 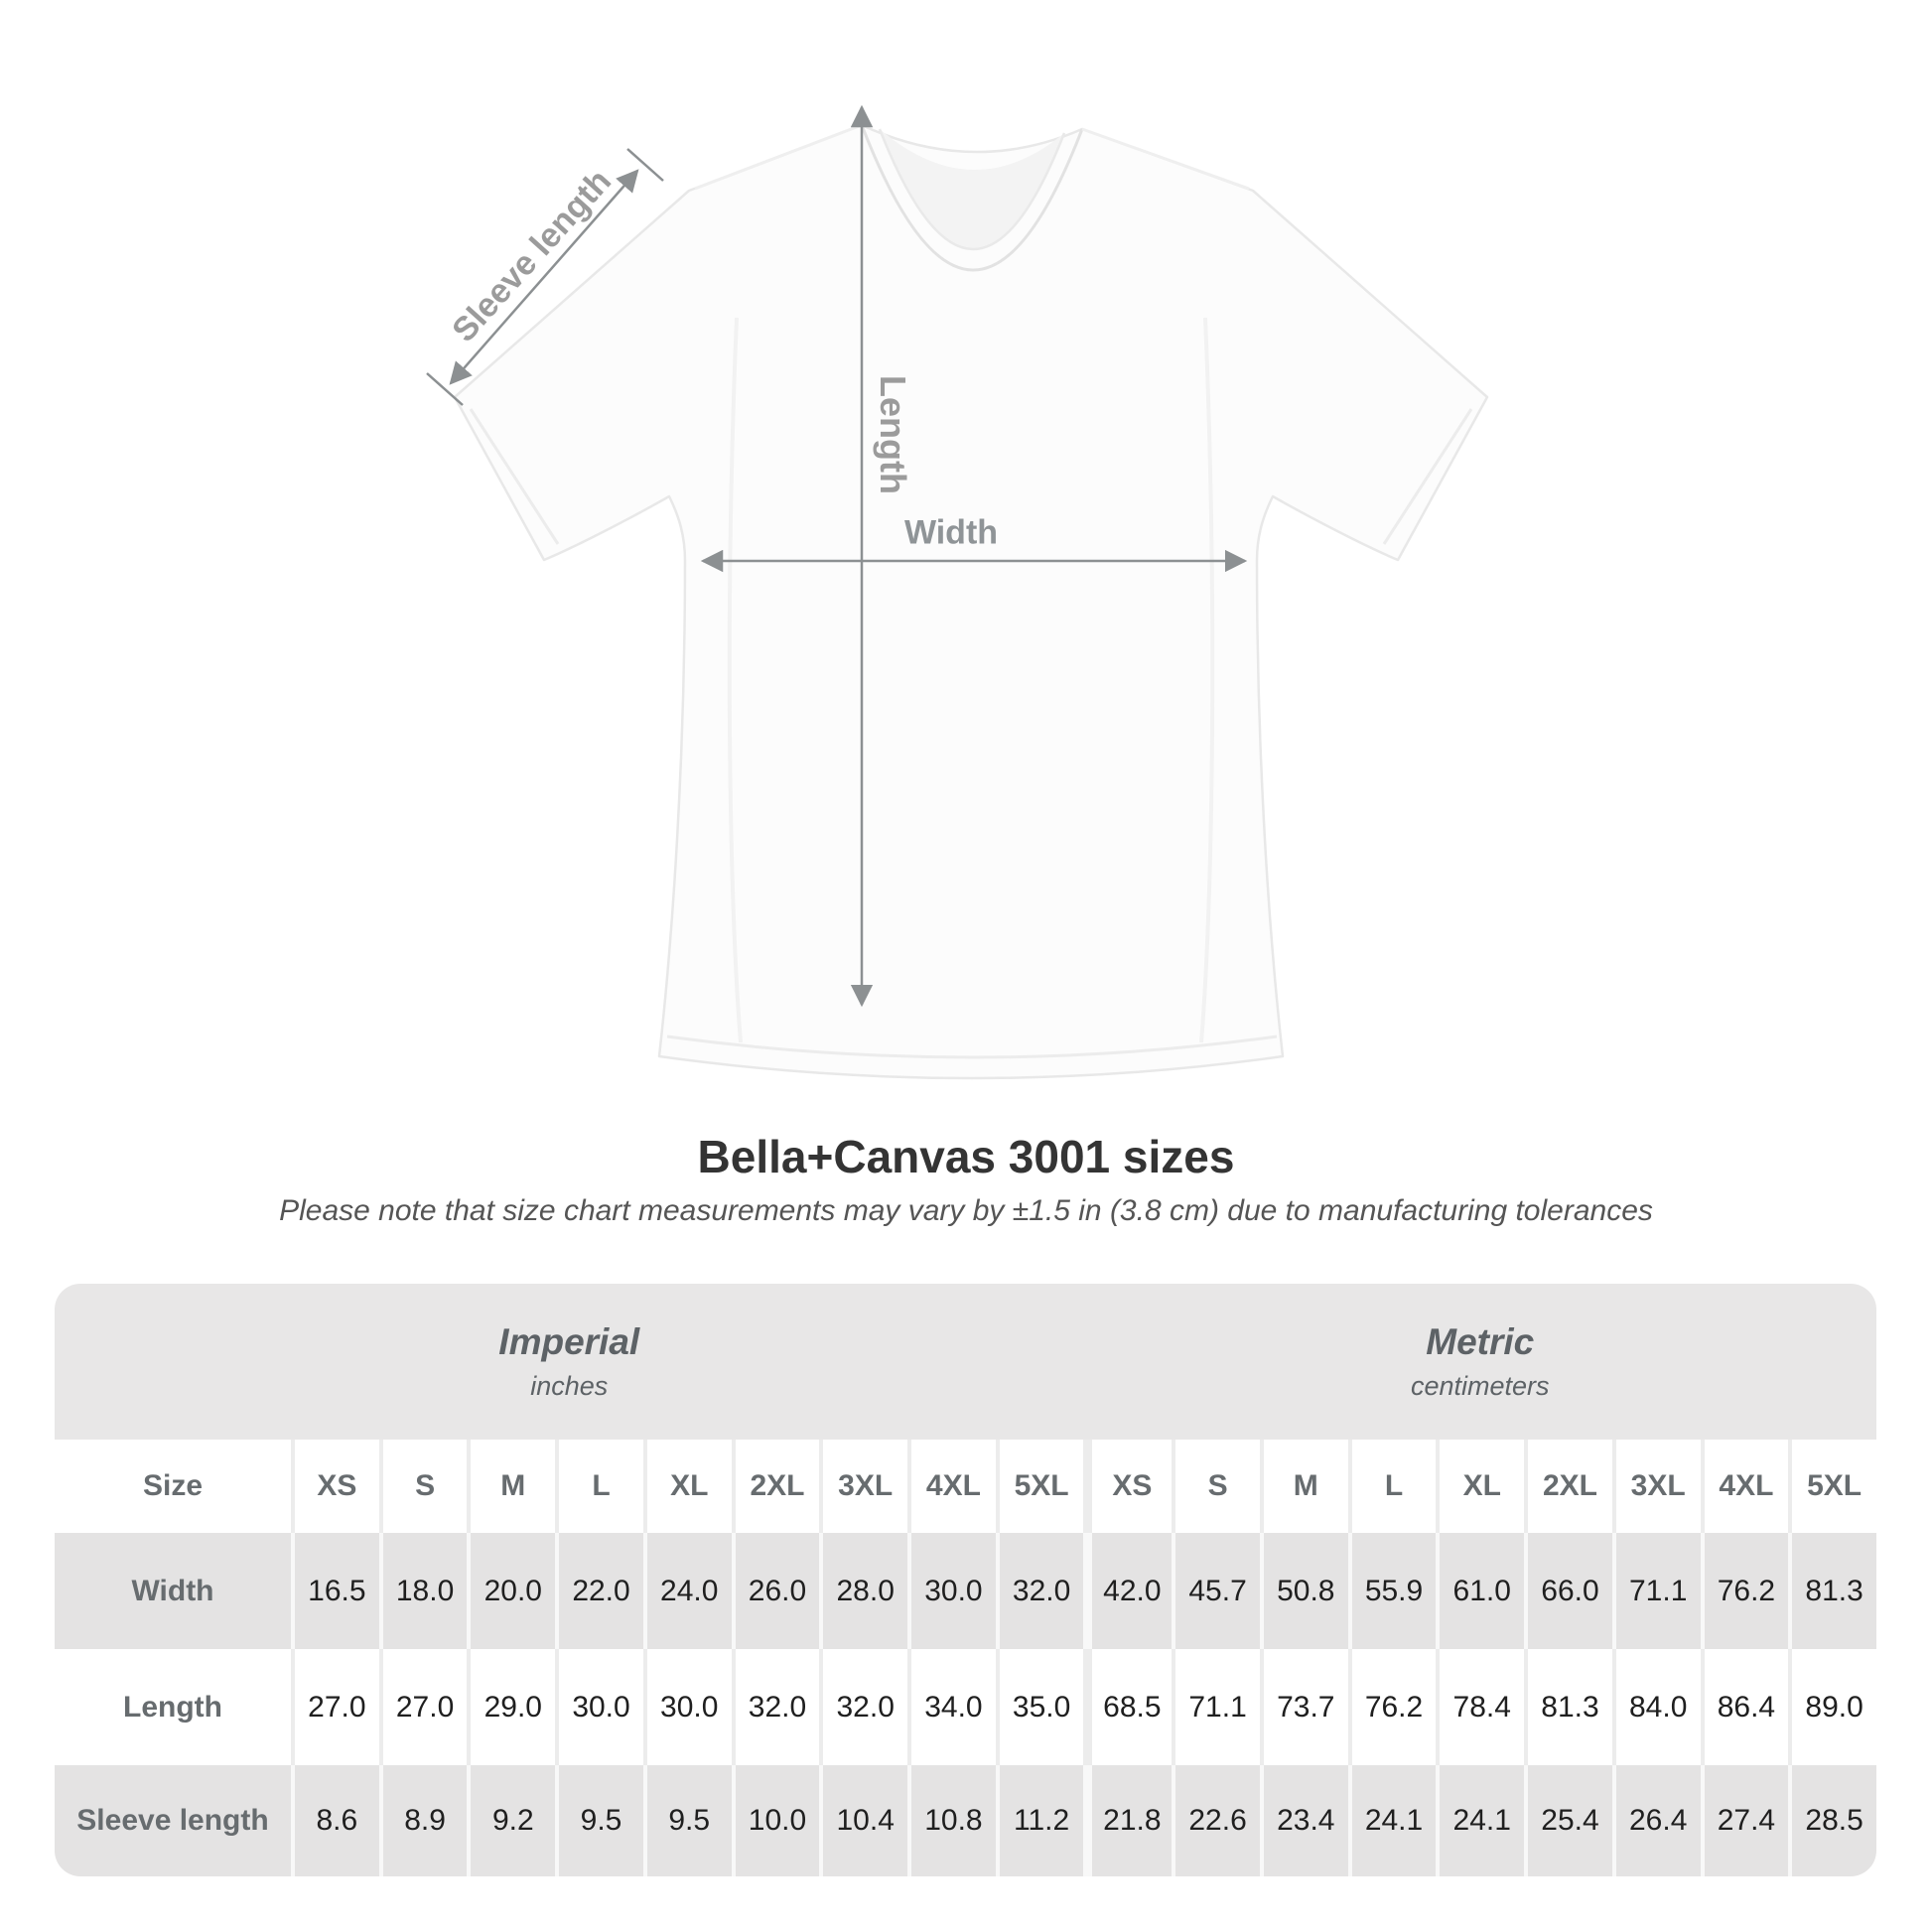 What do you see at coordinates (1480, 1707) in the screenshot?
I see `cell: 78.4` at bounding box center [1480, 1707].